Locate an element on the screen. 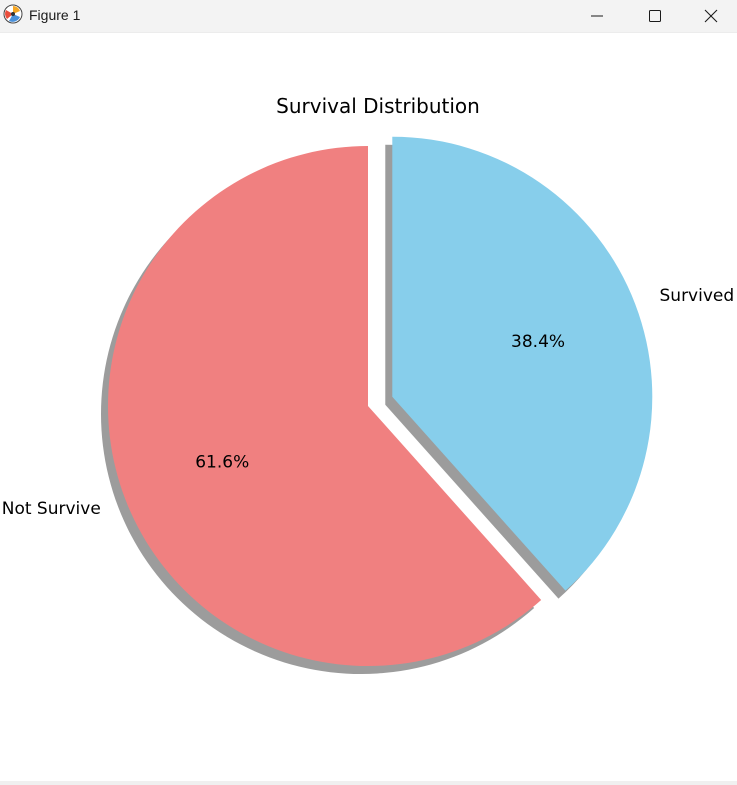 This screenshot has width=737, height=785. maximize-icon is located at coordinates (655, 16).